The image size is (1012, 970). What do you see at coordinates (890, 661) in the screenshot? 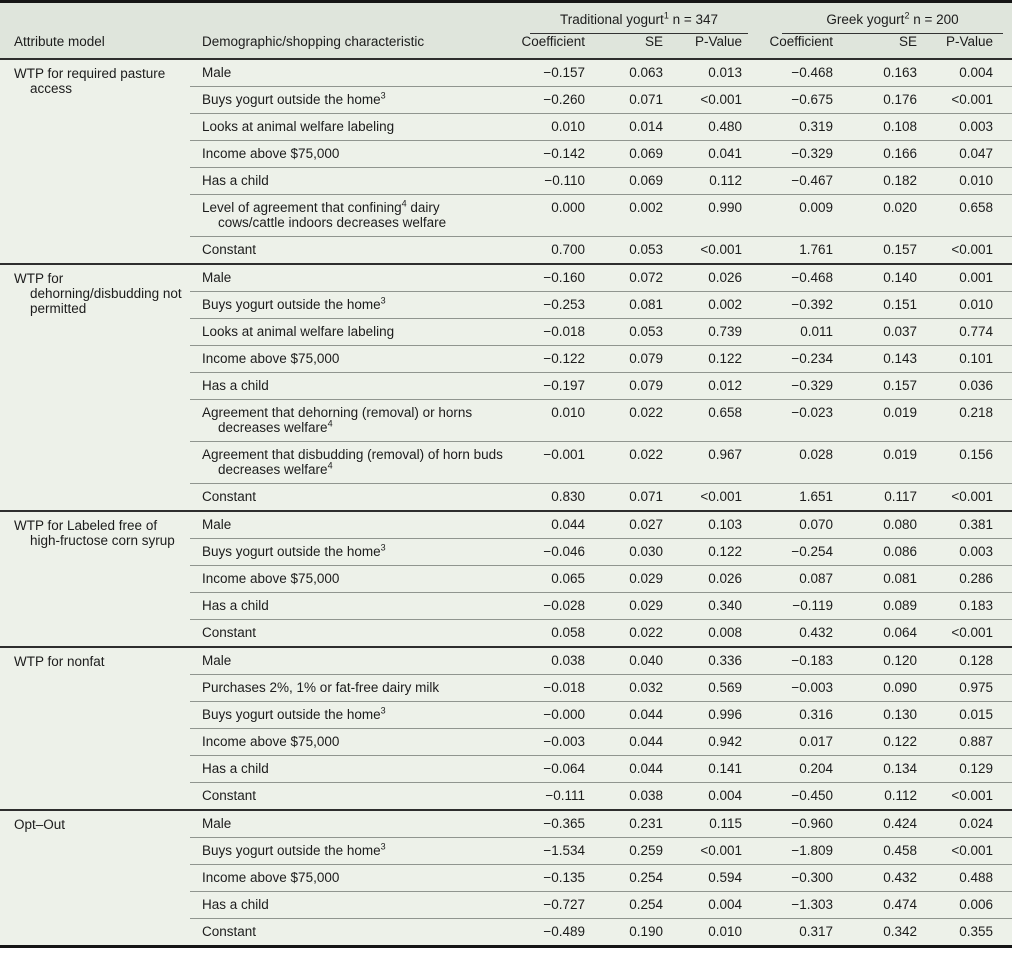
I see `value-cell: 0.120` at bounding box center [890, 661].